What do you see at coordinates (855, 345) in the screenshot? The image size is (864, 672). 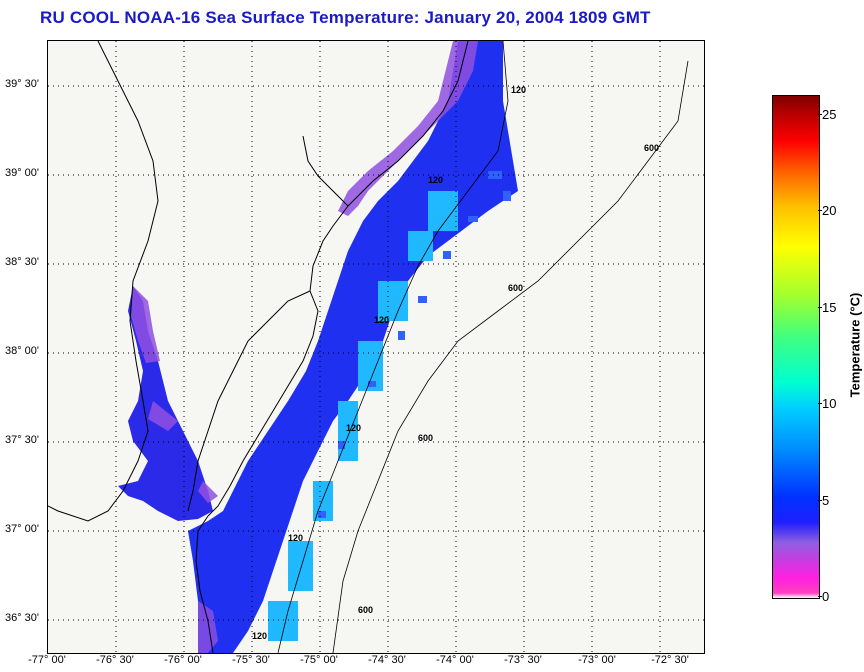 I see `colorbar-label: Temperature (°C)` at bounding box center [855, 345].